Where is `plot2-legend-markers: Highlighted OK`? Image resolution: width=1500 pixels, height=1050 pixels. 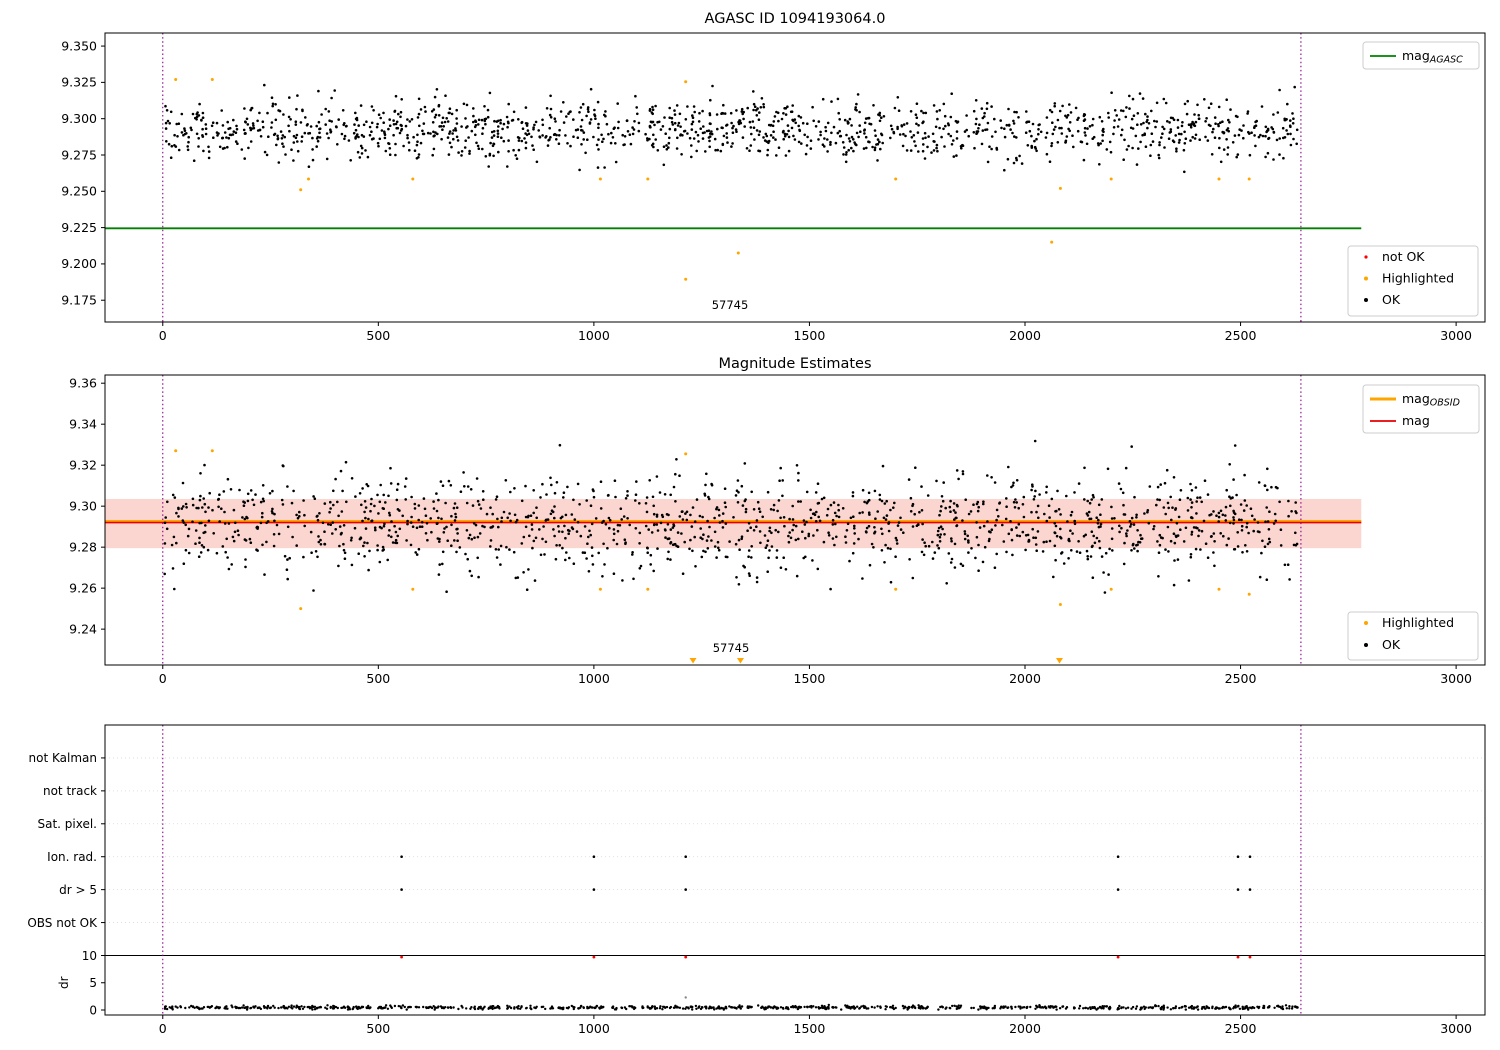
plot2-legend-markers: Highlighted OK is located at coordinates (1413, 636).